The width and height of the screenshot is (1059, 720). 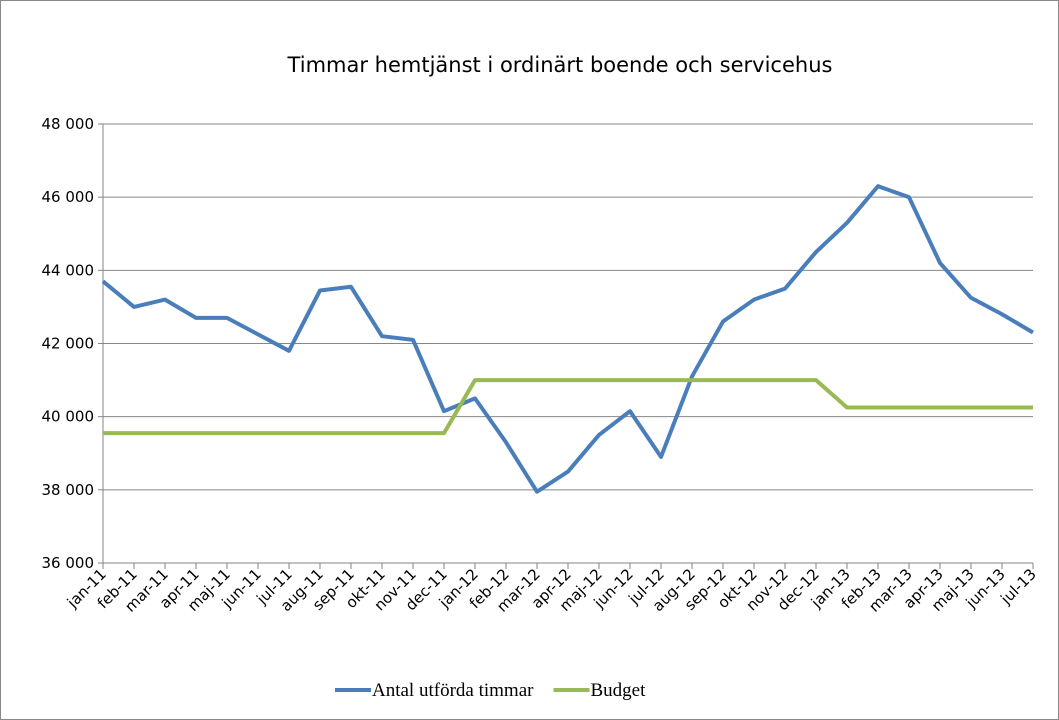 What do you see at coordinates (68, 490) in the screenshot?
I see `y-tick-label: 38 000` at bounding box center [68, 490].